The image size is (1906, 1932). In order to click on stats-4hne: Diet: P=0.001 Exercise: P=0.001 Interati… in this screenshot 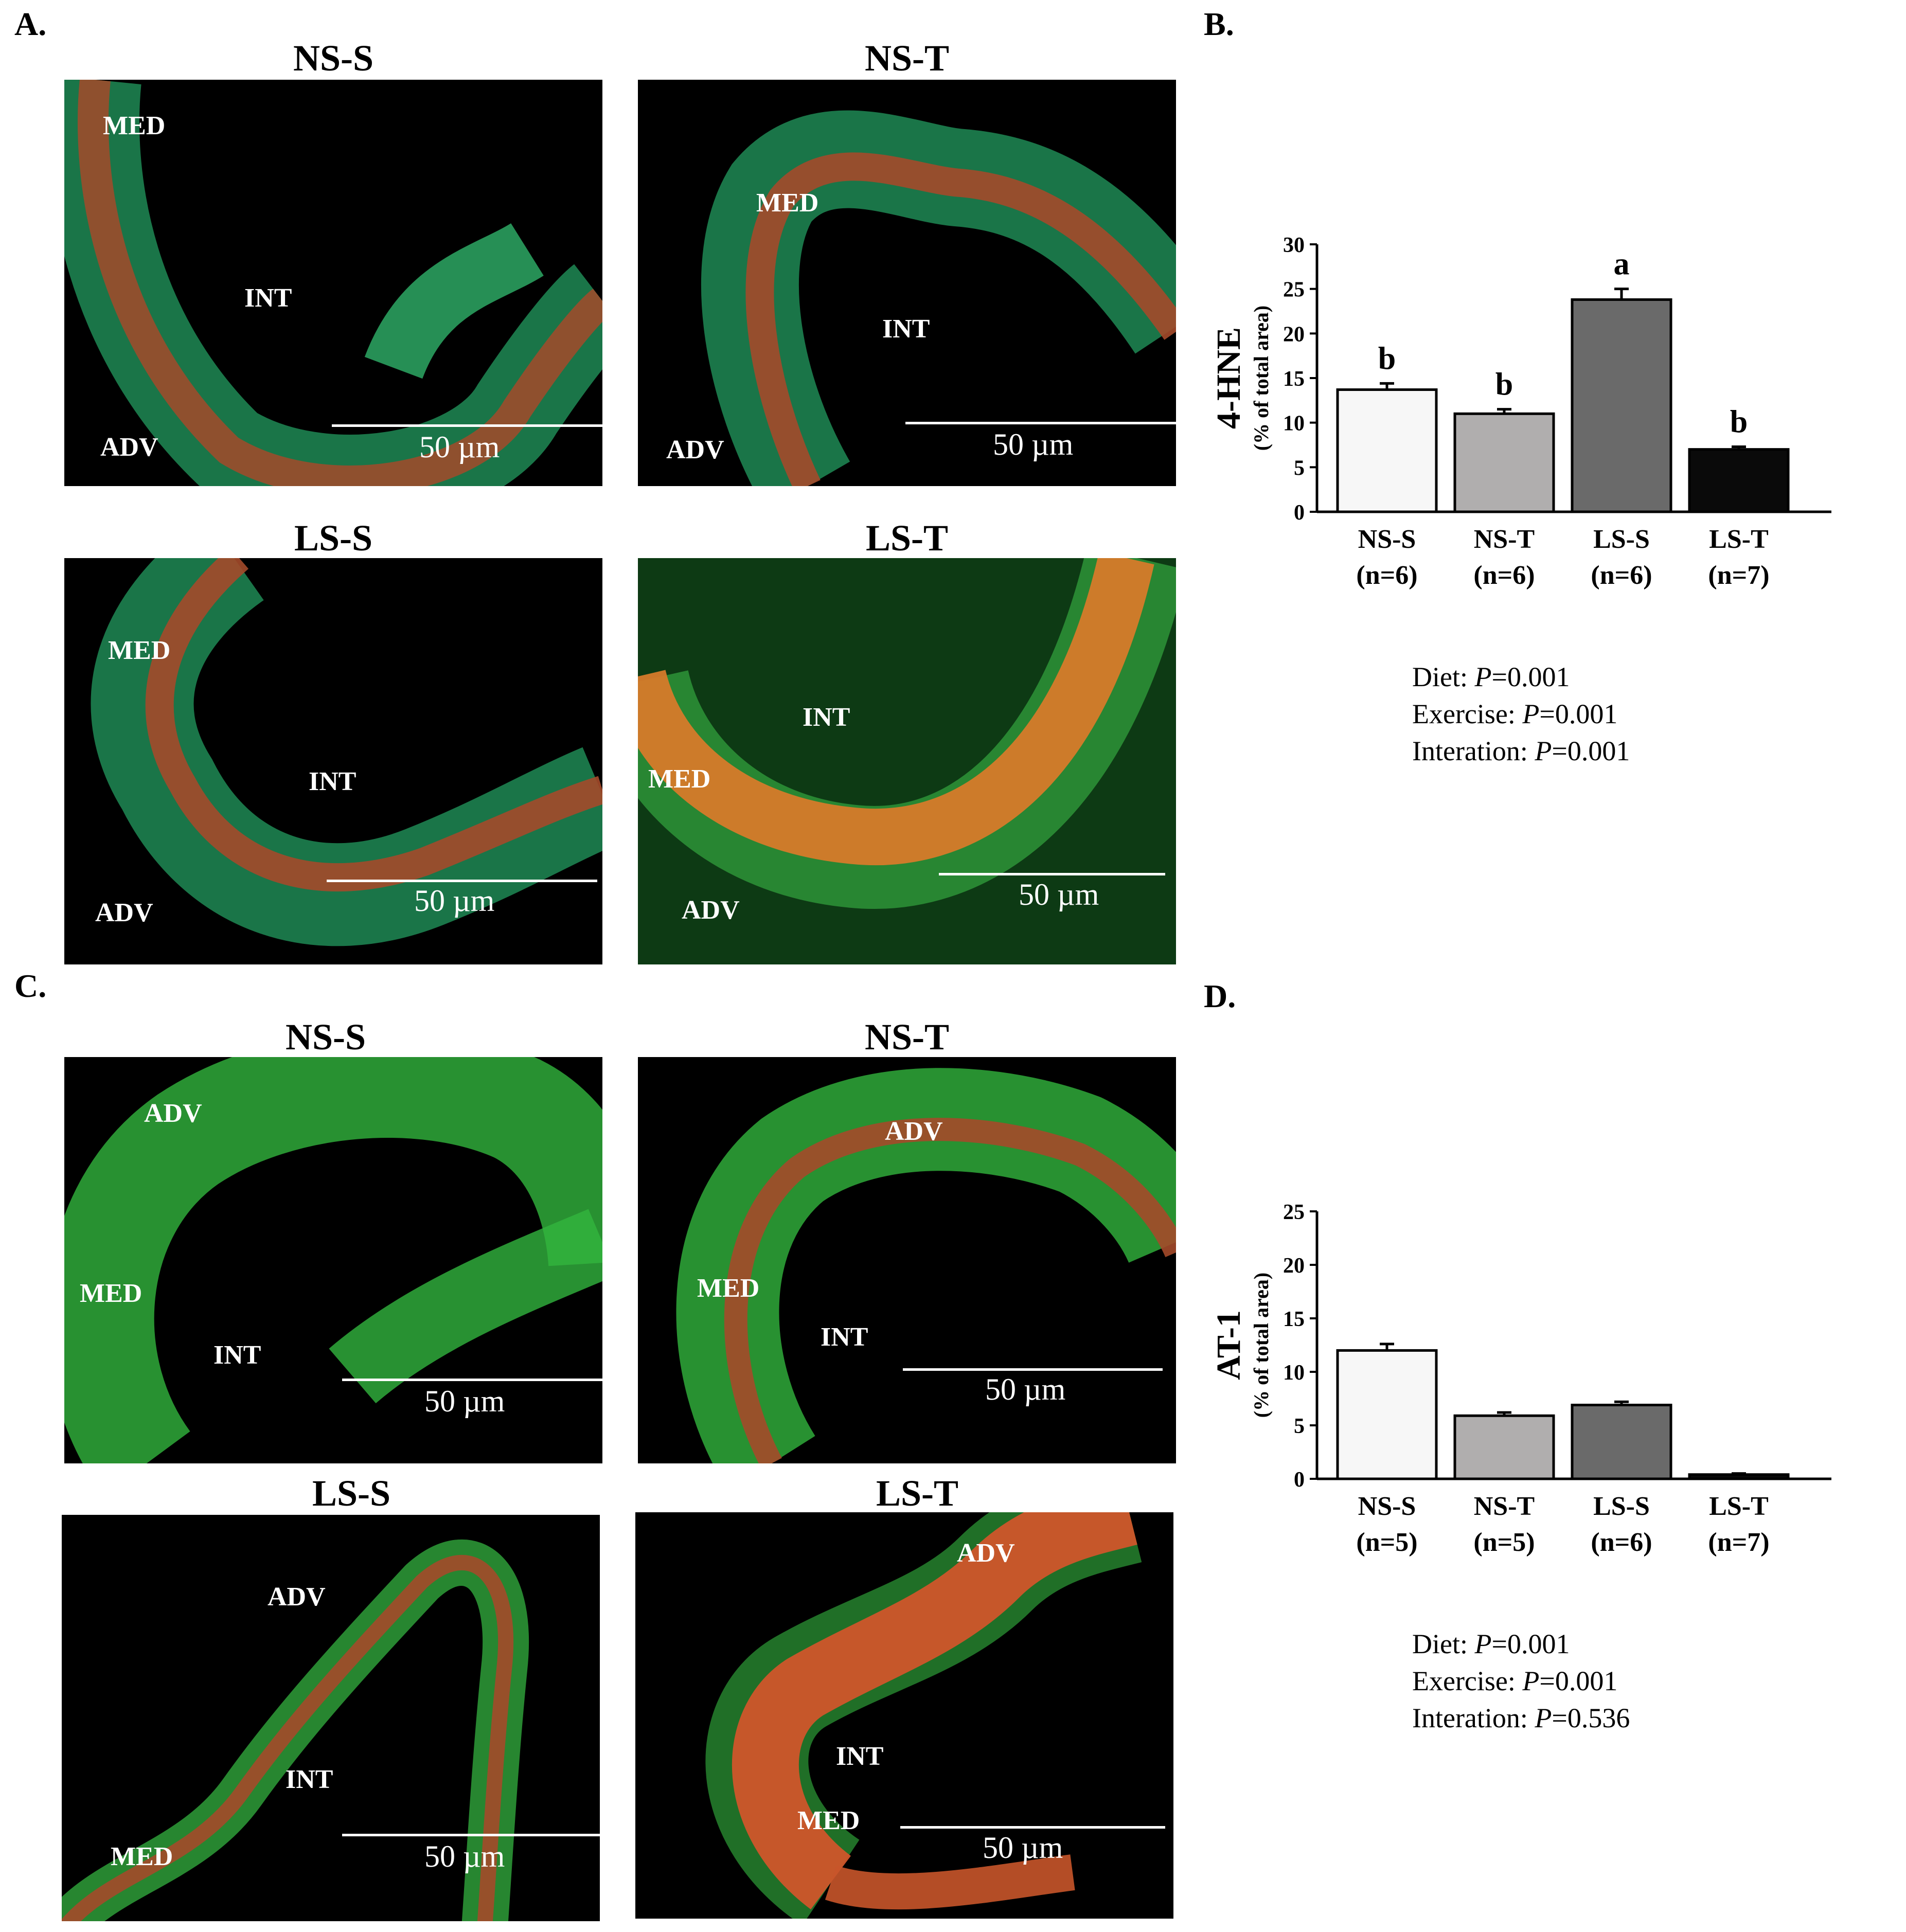, I will do `click(1521, 714)`.